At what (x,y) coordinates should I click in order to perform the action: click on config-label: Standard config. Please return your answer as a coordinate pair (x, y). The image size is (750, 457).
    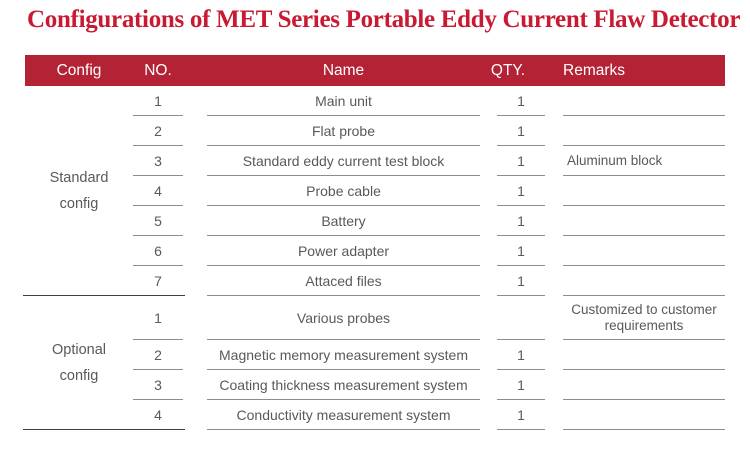
    Looking at the image, I should click on (79, 191).